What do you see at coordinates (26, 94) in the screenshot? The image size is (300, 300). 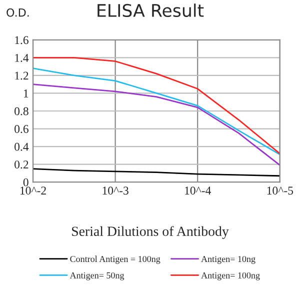 I see `y-tick-label: 1` at bounding box center [26, 94].